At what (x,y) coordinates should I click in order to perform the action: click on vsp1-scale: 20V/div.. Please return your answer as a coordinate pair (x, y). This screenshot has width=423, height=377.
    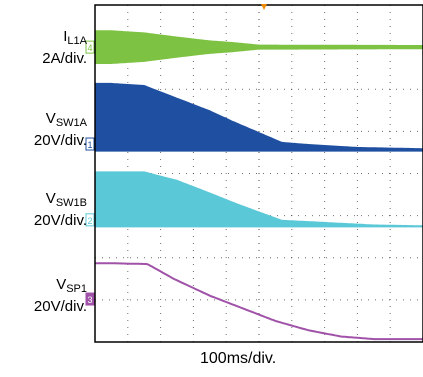
    Looking at the image, I should click on (60, 306).